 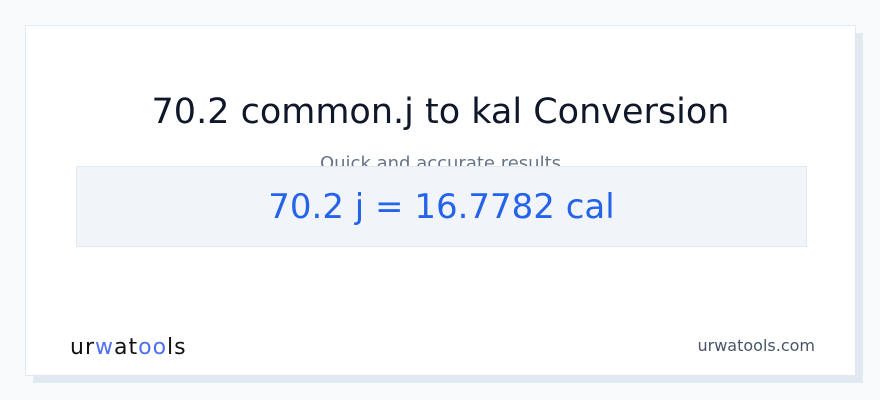 What do you see at coordinates (440, 112) in the screenshot?
I see `page-title: 70.2 common.j to kal Conversion` at bounding box center [440, 112].